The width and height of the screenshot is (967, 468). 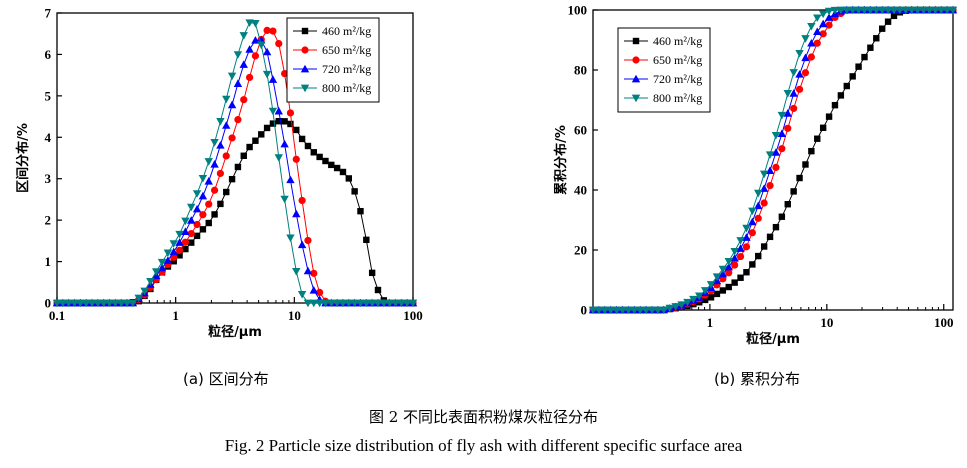 I want to click on x-tick-label: 100, so click(x=944, y=322).